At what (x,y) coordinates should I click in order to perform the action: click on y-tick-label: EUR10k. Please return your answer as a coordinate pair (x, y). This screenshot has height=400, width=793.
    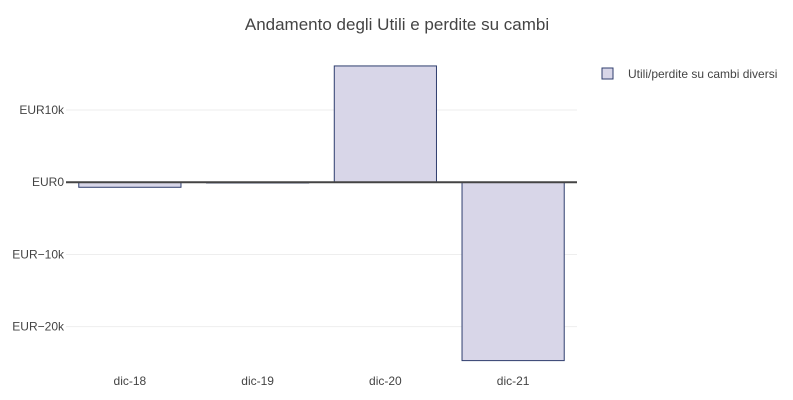
    Looking at the image, I should click on (42, 110).